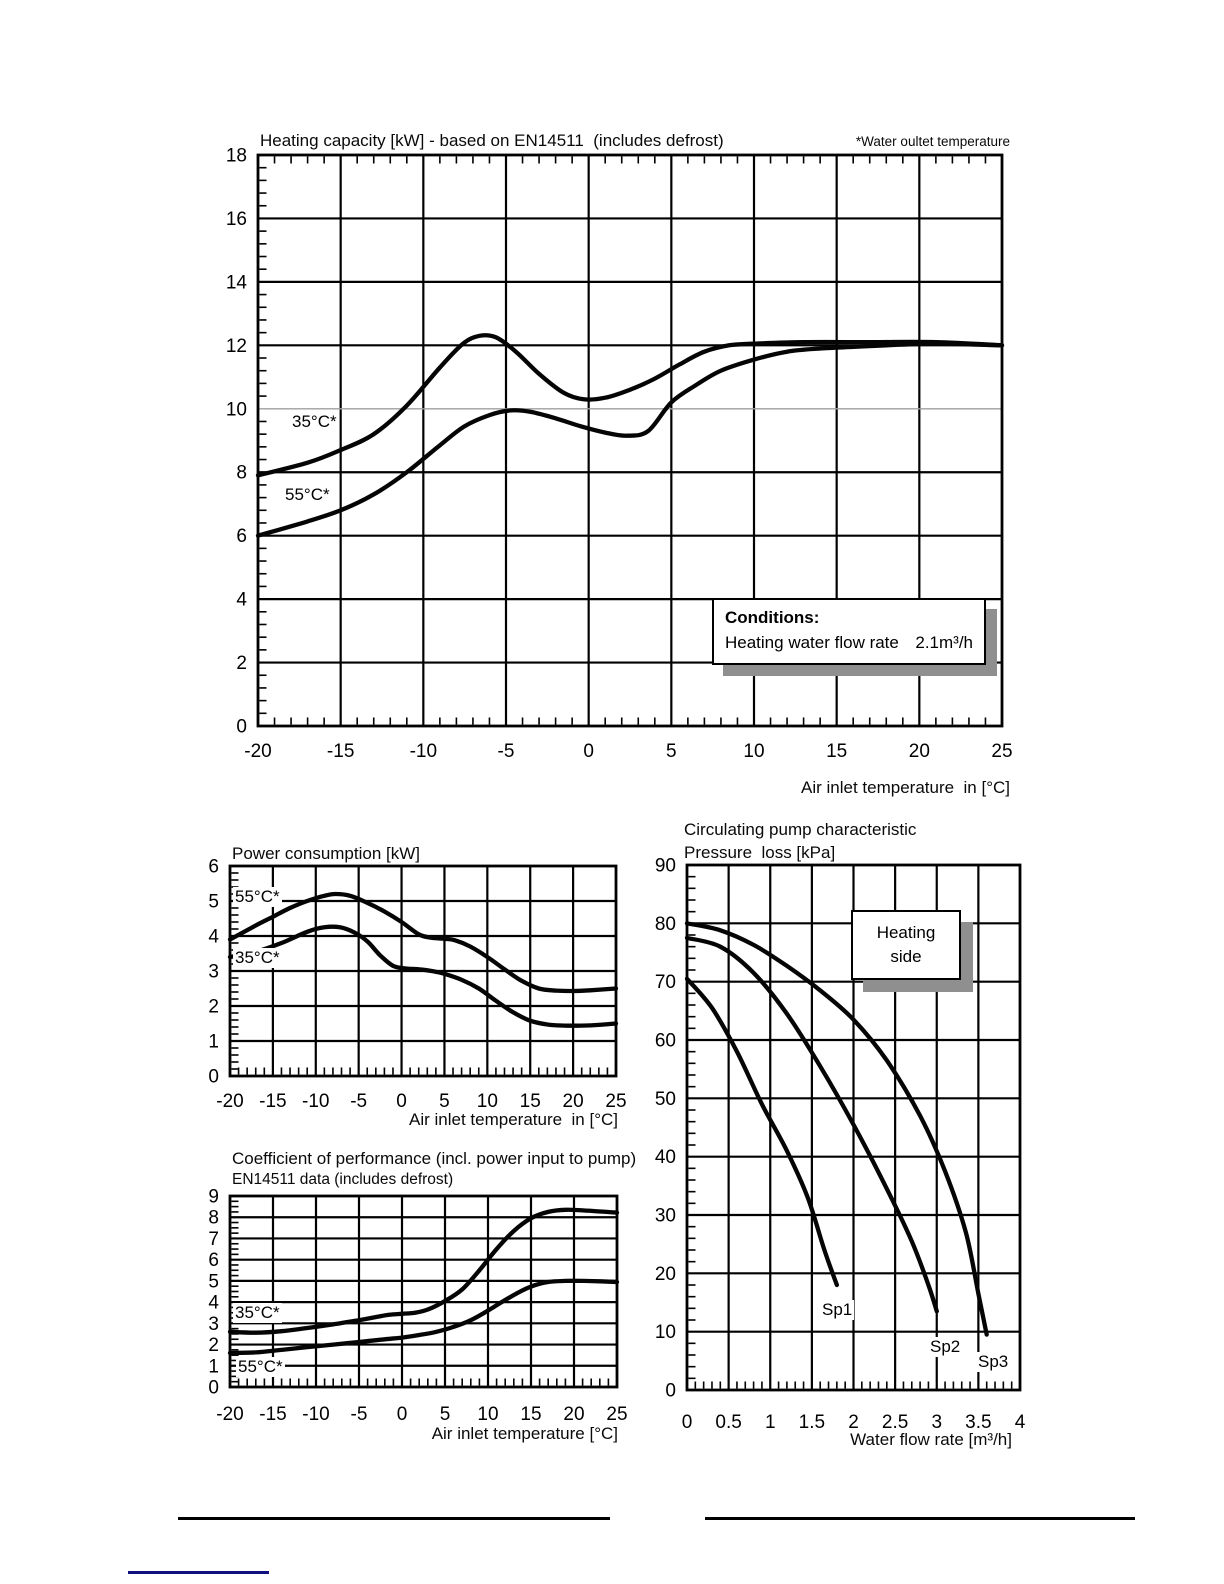  Describe the element at coordinates (665, 1216) in the screenshot. I see `svg-text: 30` at that location.